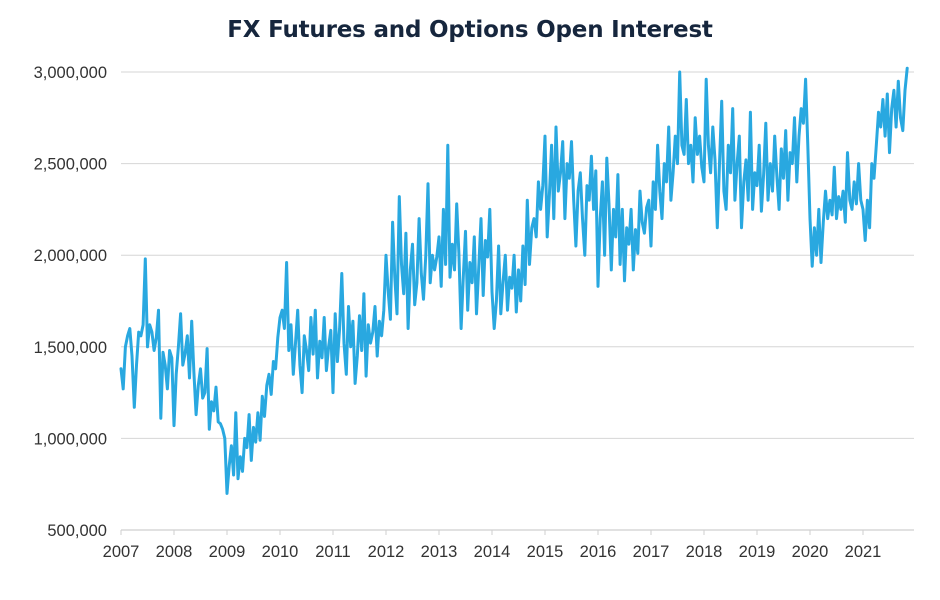 The height and width of the screenshot is (600, 940). What do you see at coordinates (470, 30) in the screenshot?
I see `chart-title: FX Futures and Options Open Interest` at bounding box center [470, 30].